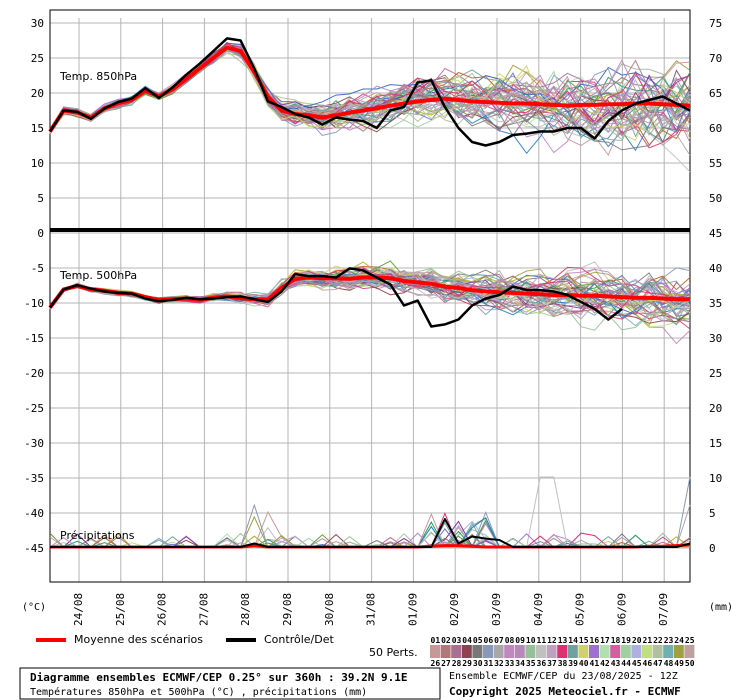  I want to click on left-tick-label: 5, so click(40, 198).